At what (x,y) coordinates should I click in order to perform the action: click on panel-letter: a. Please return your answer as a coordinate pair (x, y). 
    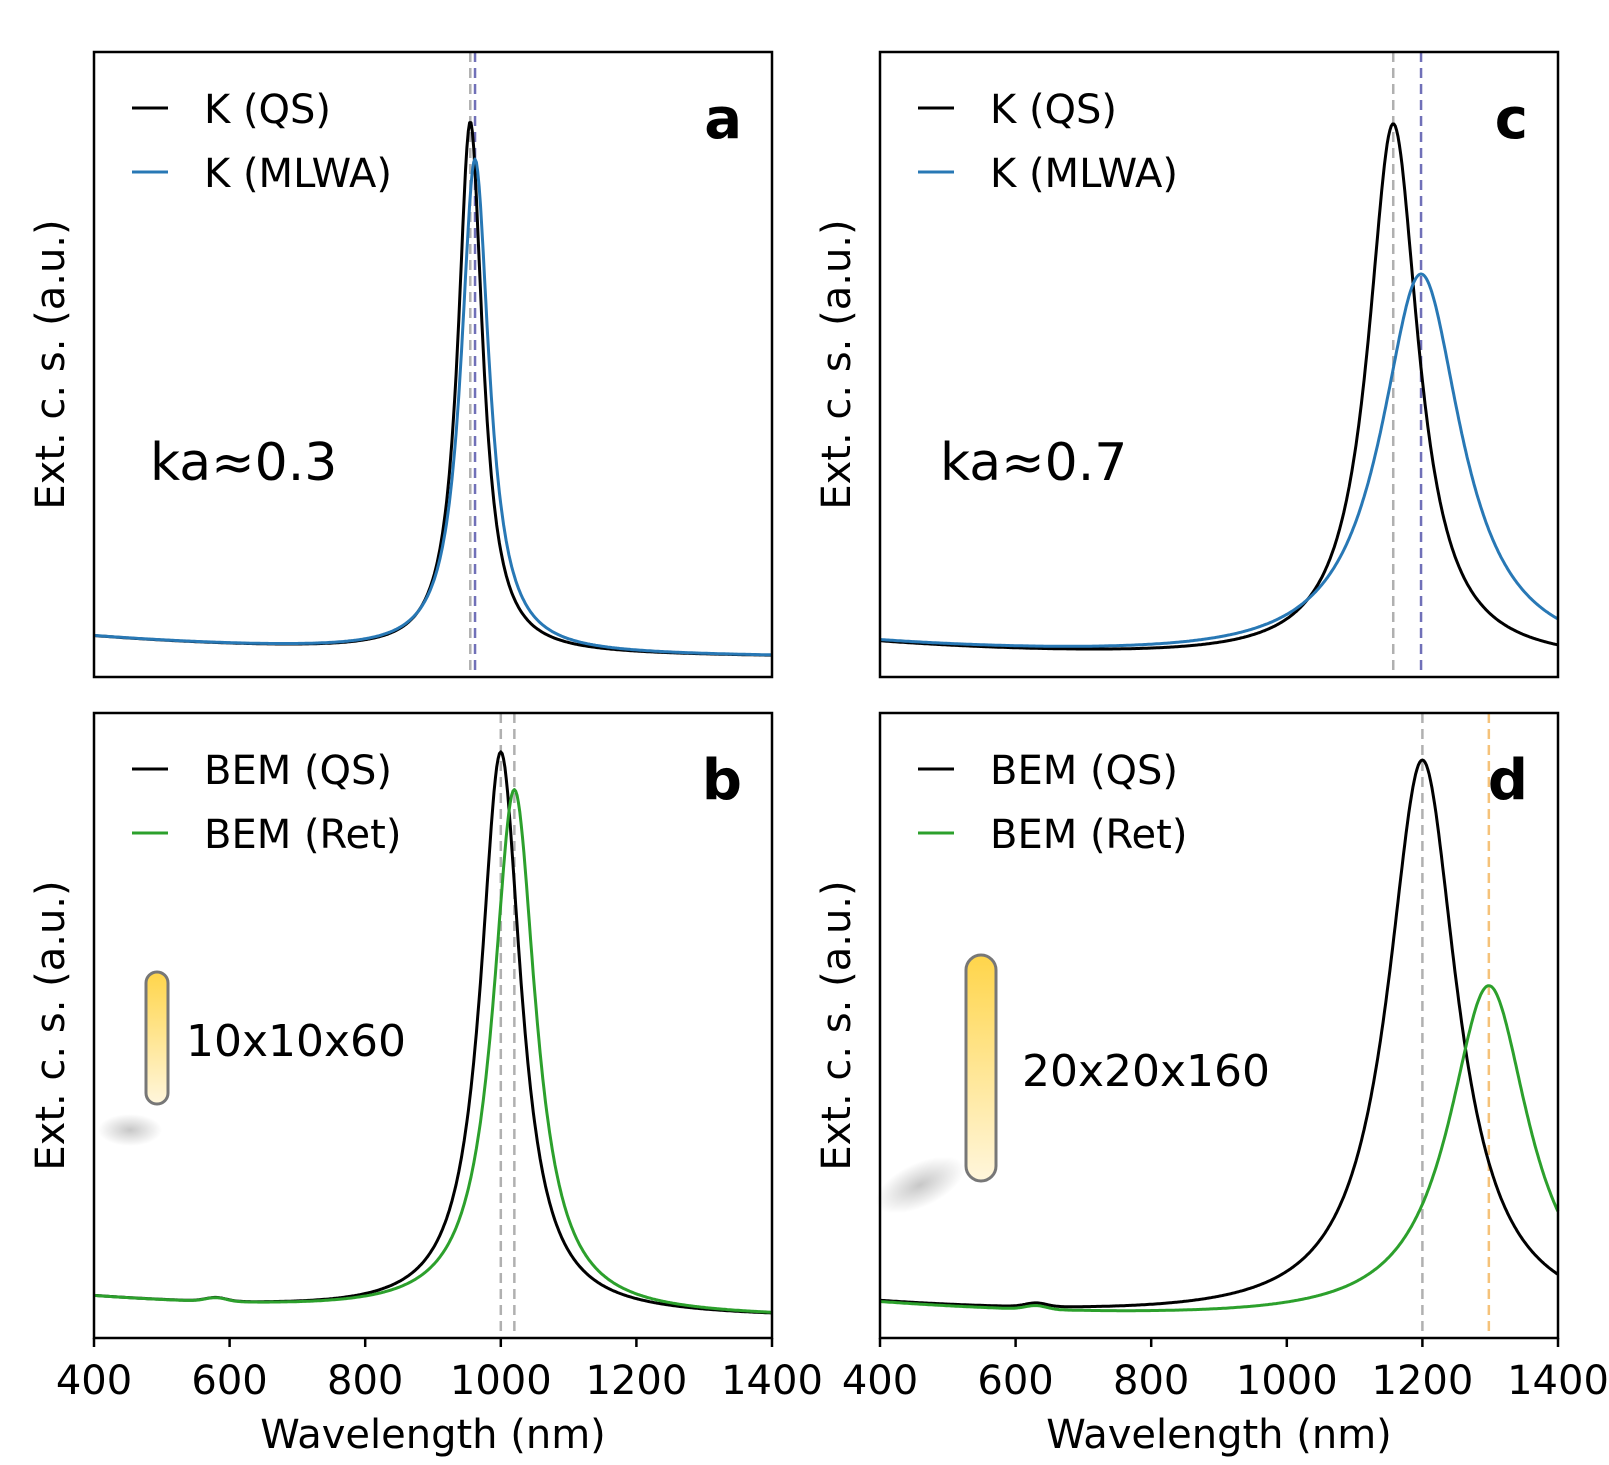
    Looking at the image, I should click on (723, 119).